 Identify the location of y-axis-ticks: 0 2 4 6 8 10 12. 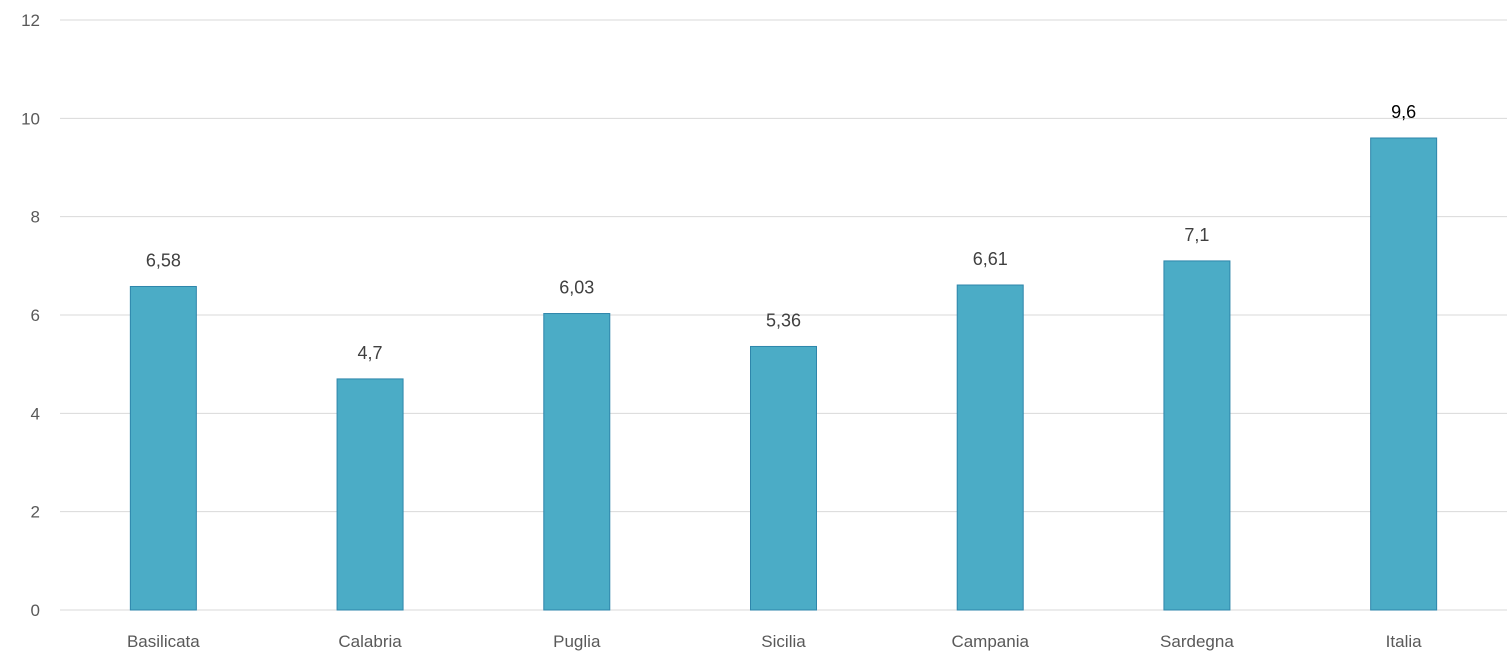
(30, 315).